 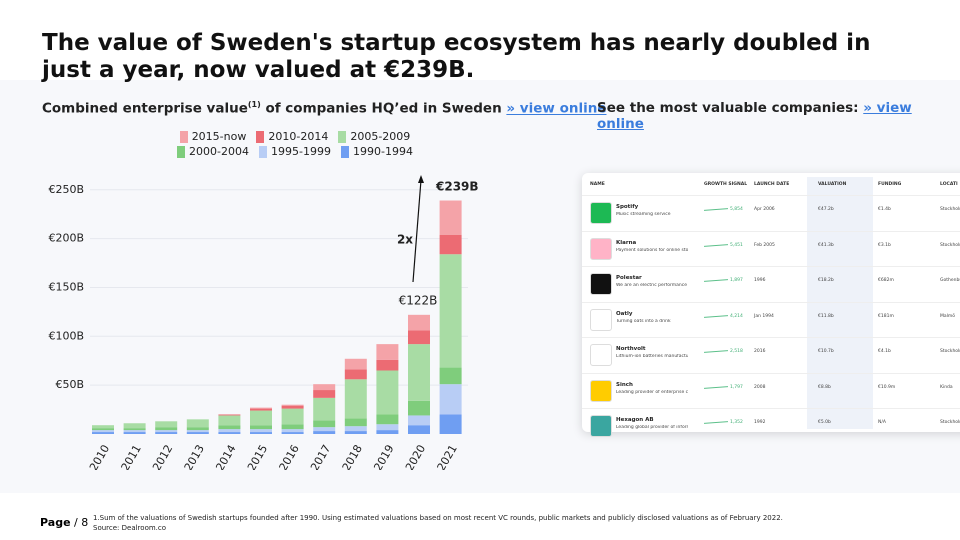 What do you see at coordinates (736, 316) in the screenshot?
I see `growth-signal: 4,214` at bounding box center [736, 316].